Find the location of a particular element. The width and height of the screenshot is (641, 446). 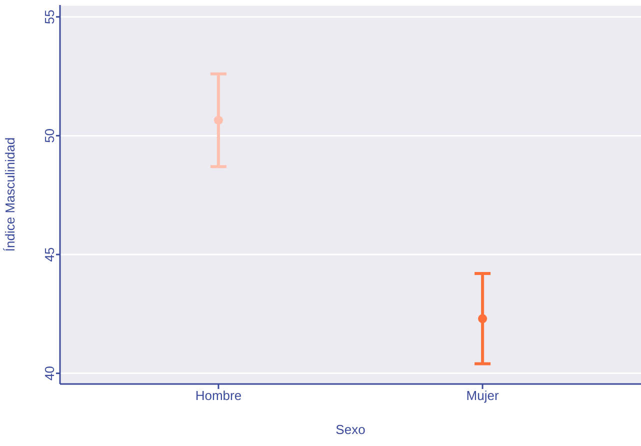

x-tick-label: Hombre is located at coordinates (218, 396).